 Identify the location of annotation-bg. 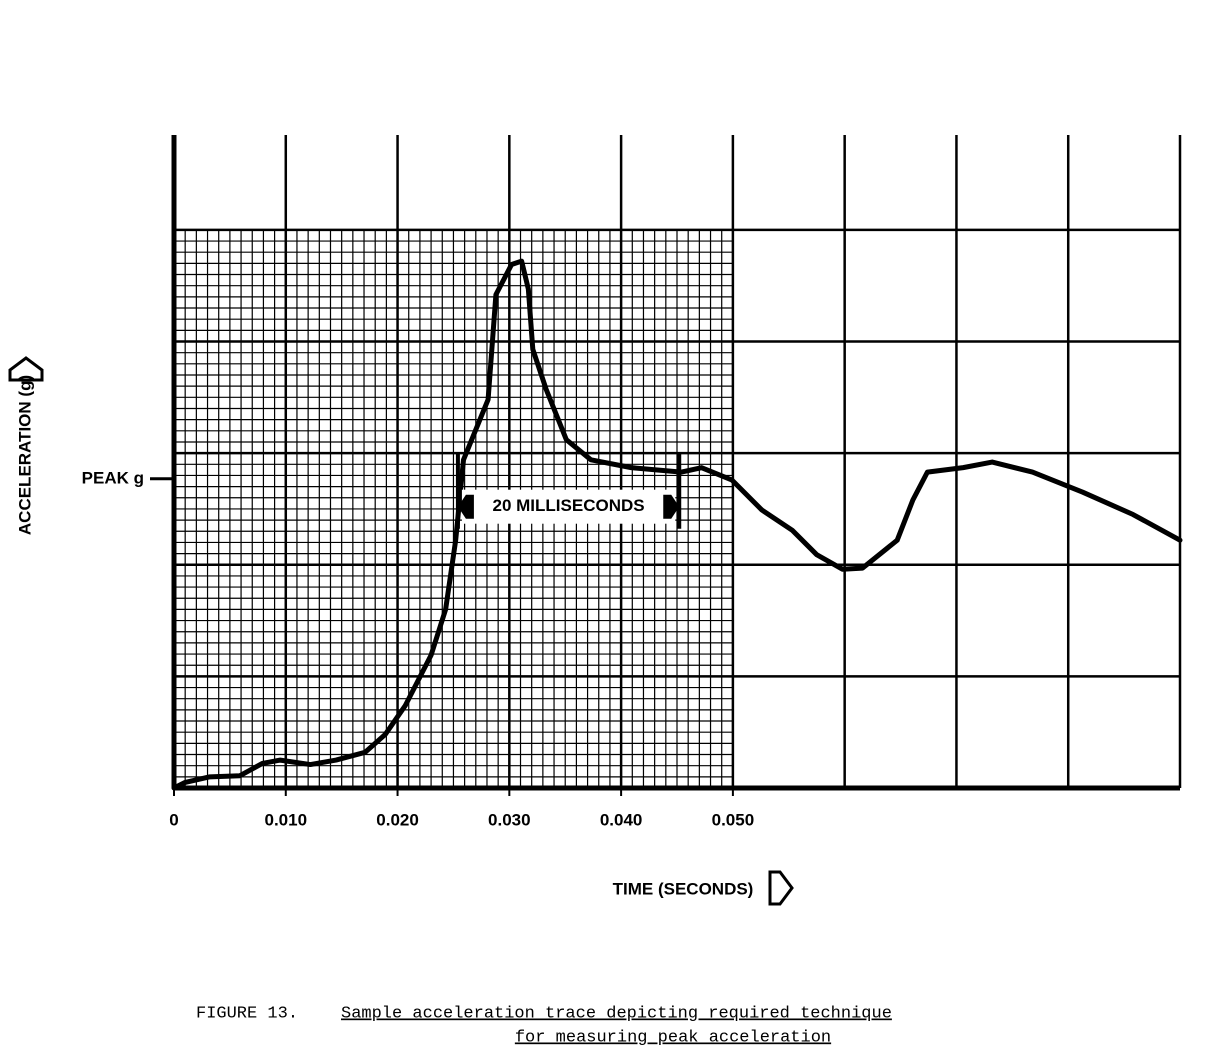
(568, 506).